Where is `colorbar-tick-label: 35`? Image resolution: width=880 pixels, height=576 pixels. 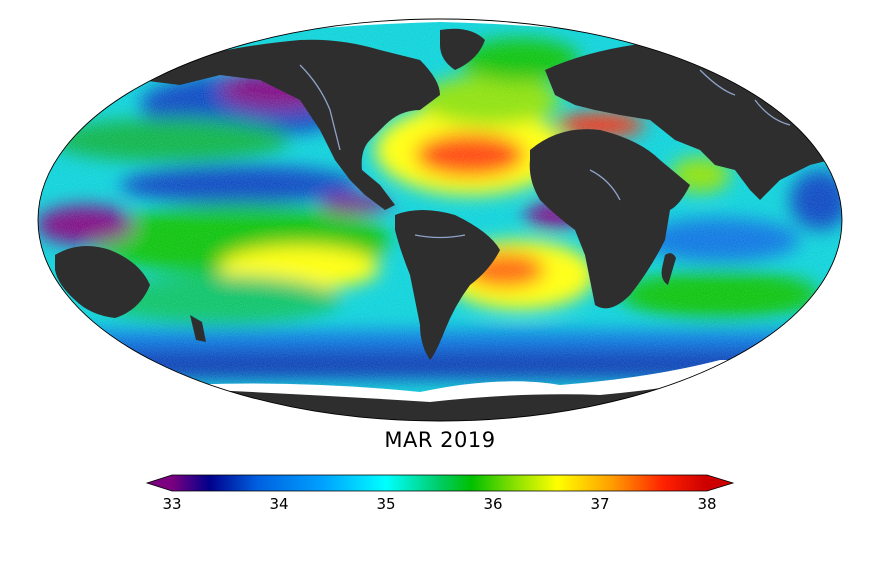 colorbar-tick-label: 35 is located at coordinates (386, 504).